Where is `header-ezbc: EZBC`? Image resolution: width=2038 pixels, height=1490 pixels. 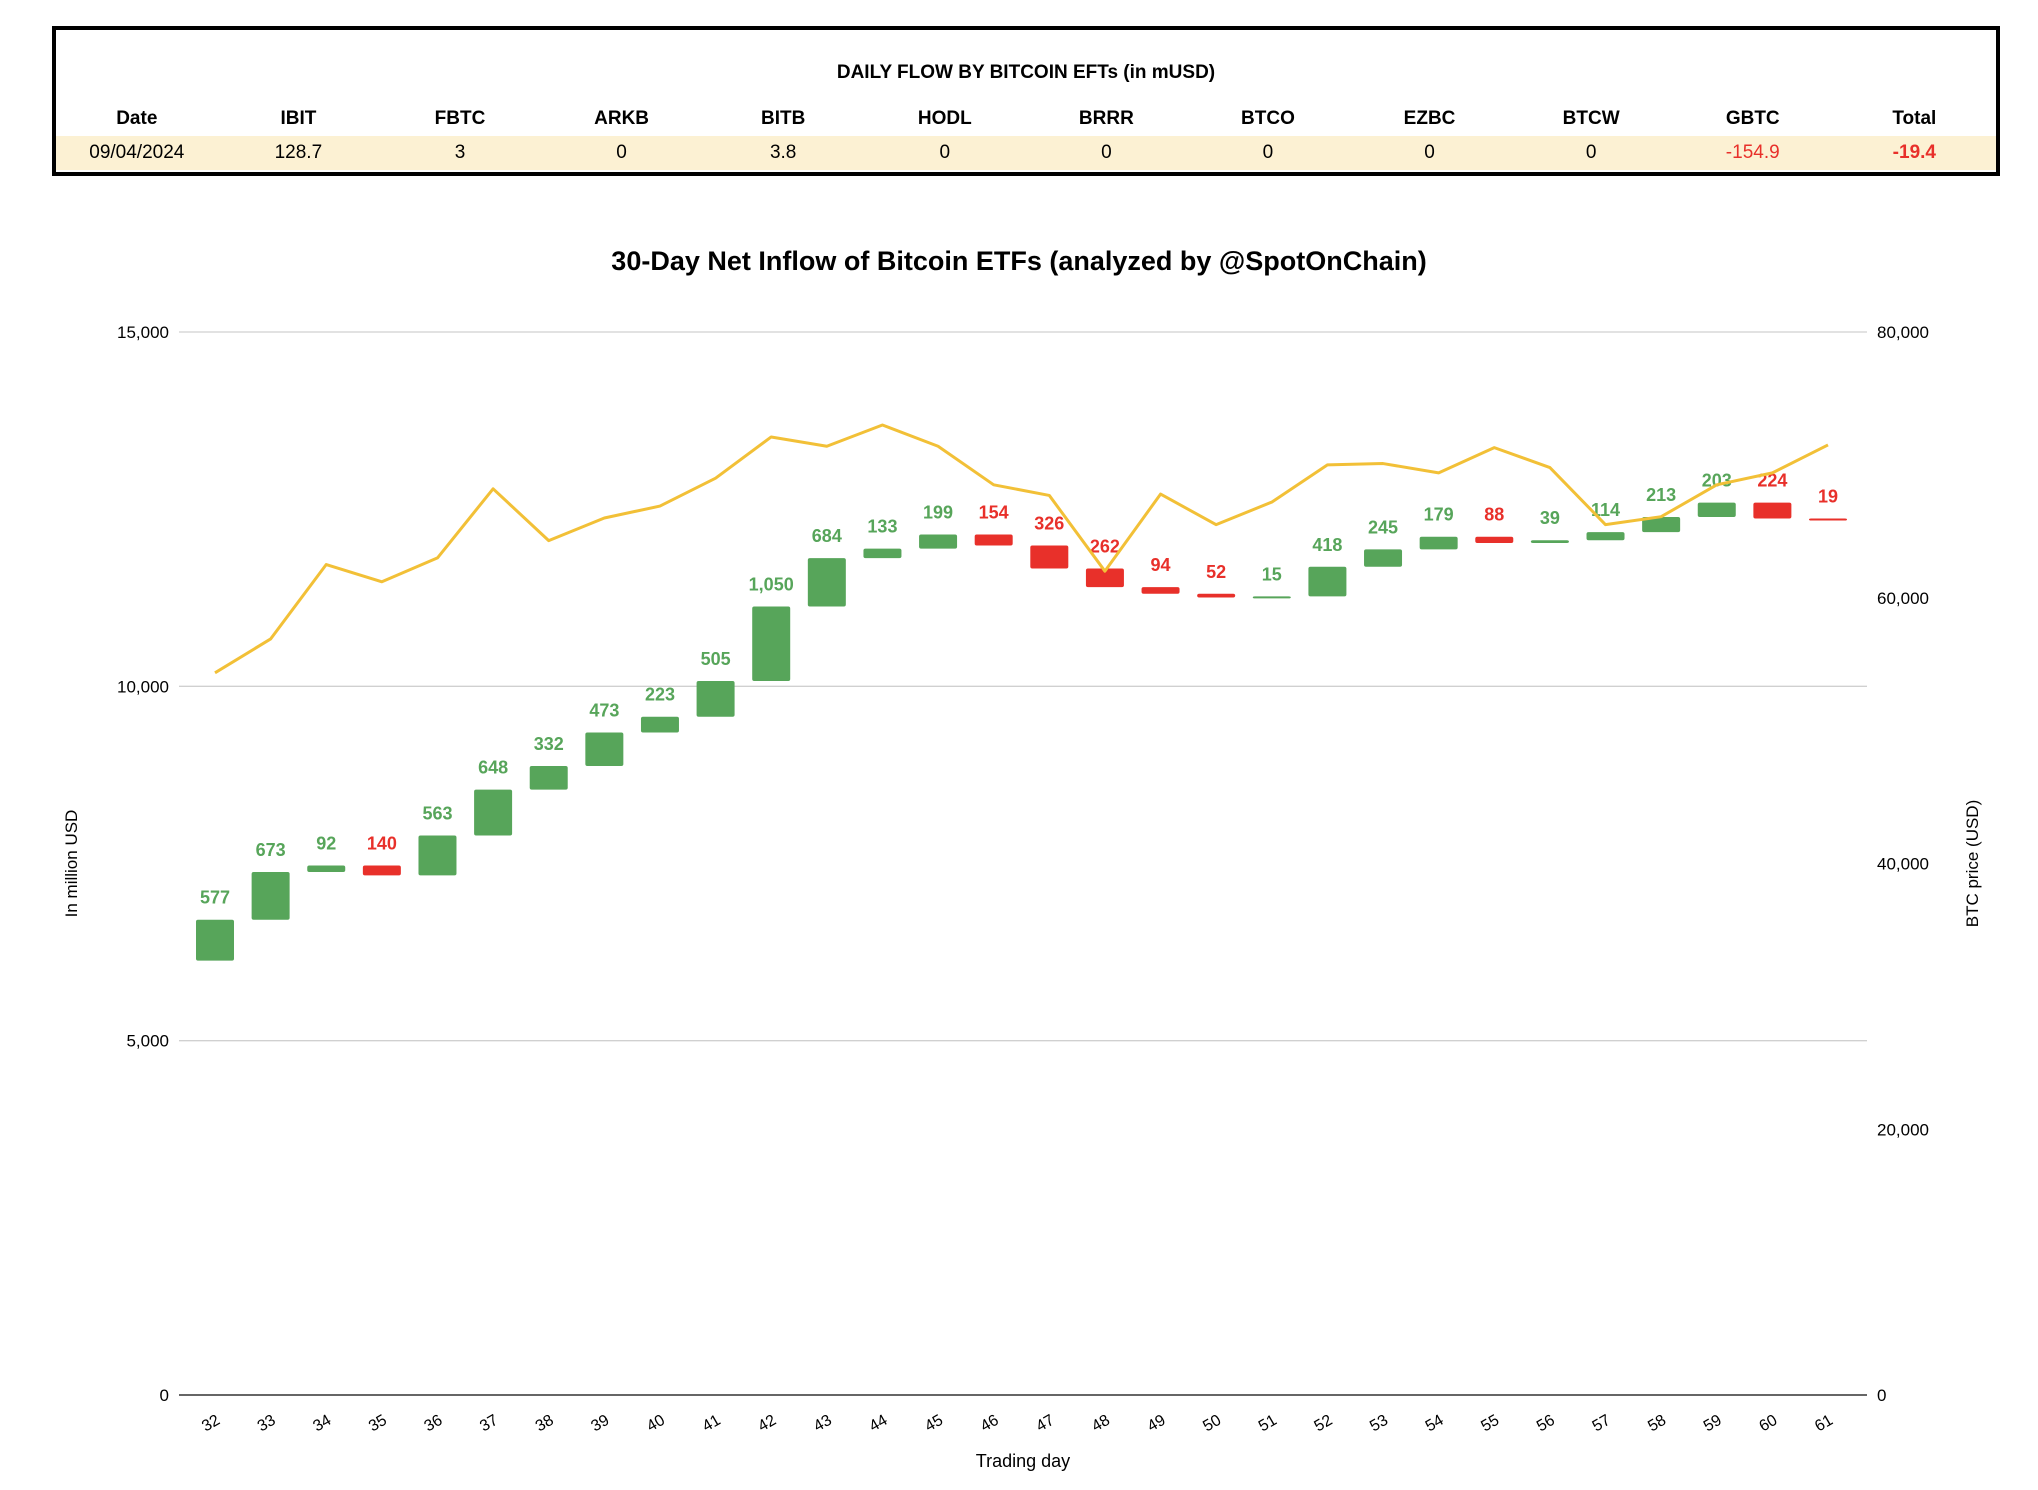 header-ezbc: EZBC is located at coordinates (1429, 118).